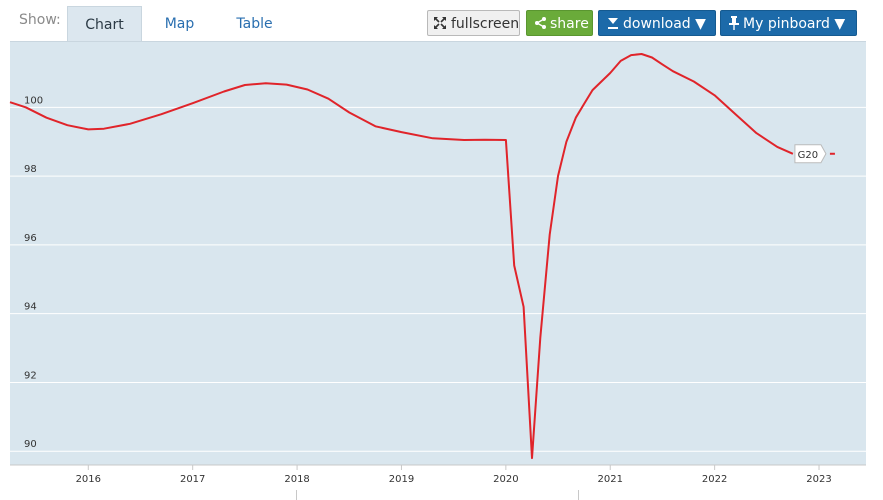  Describe the element at coordinates (30, 238) in the screenshot. I see `y-tick-label: 96` at that location.